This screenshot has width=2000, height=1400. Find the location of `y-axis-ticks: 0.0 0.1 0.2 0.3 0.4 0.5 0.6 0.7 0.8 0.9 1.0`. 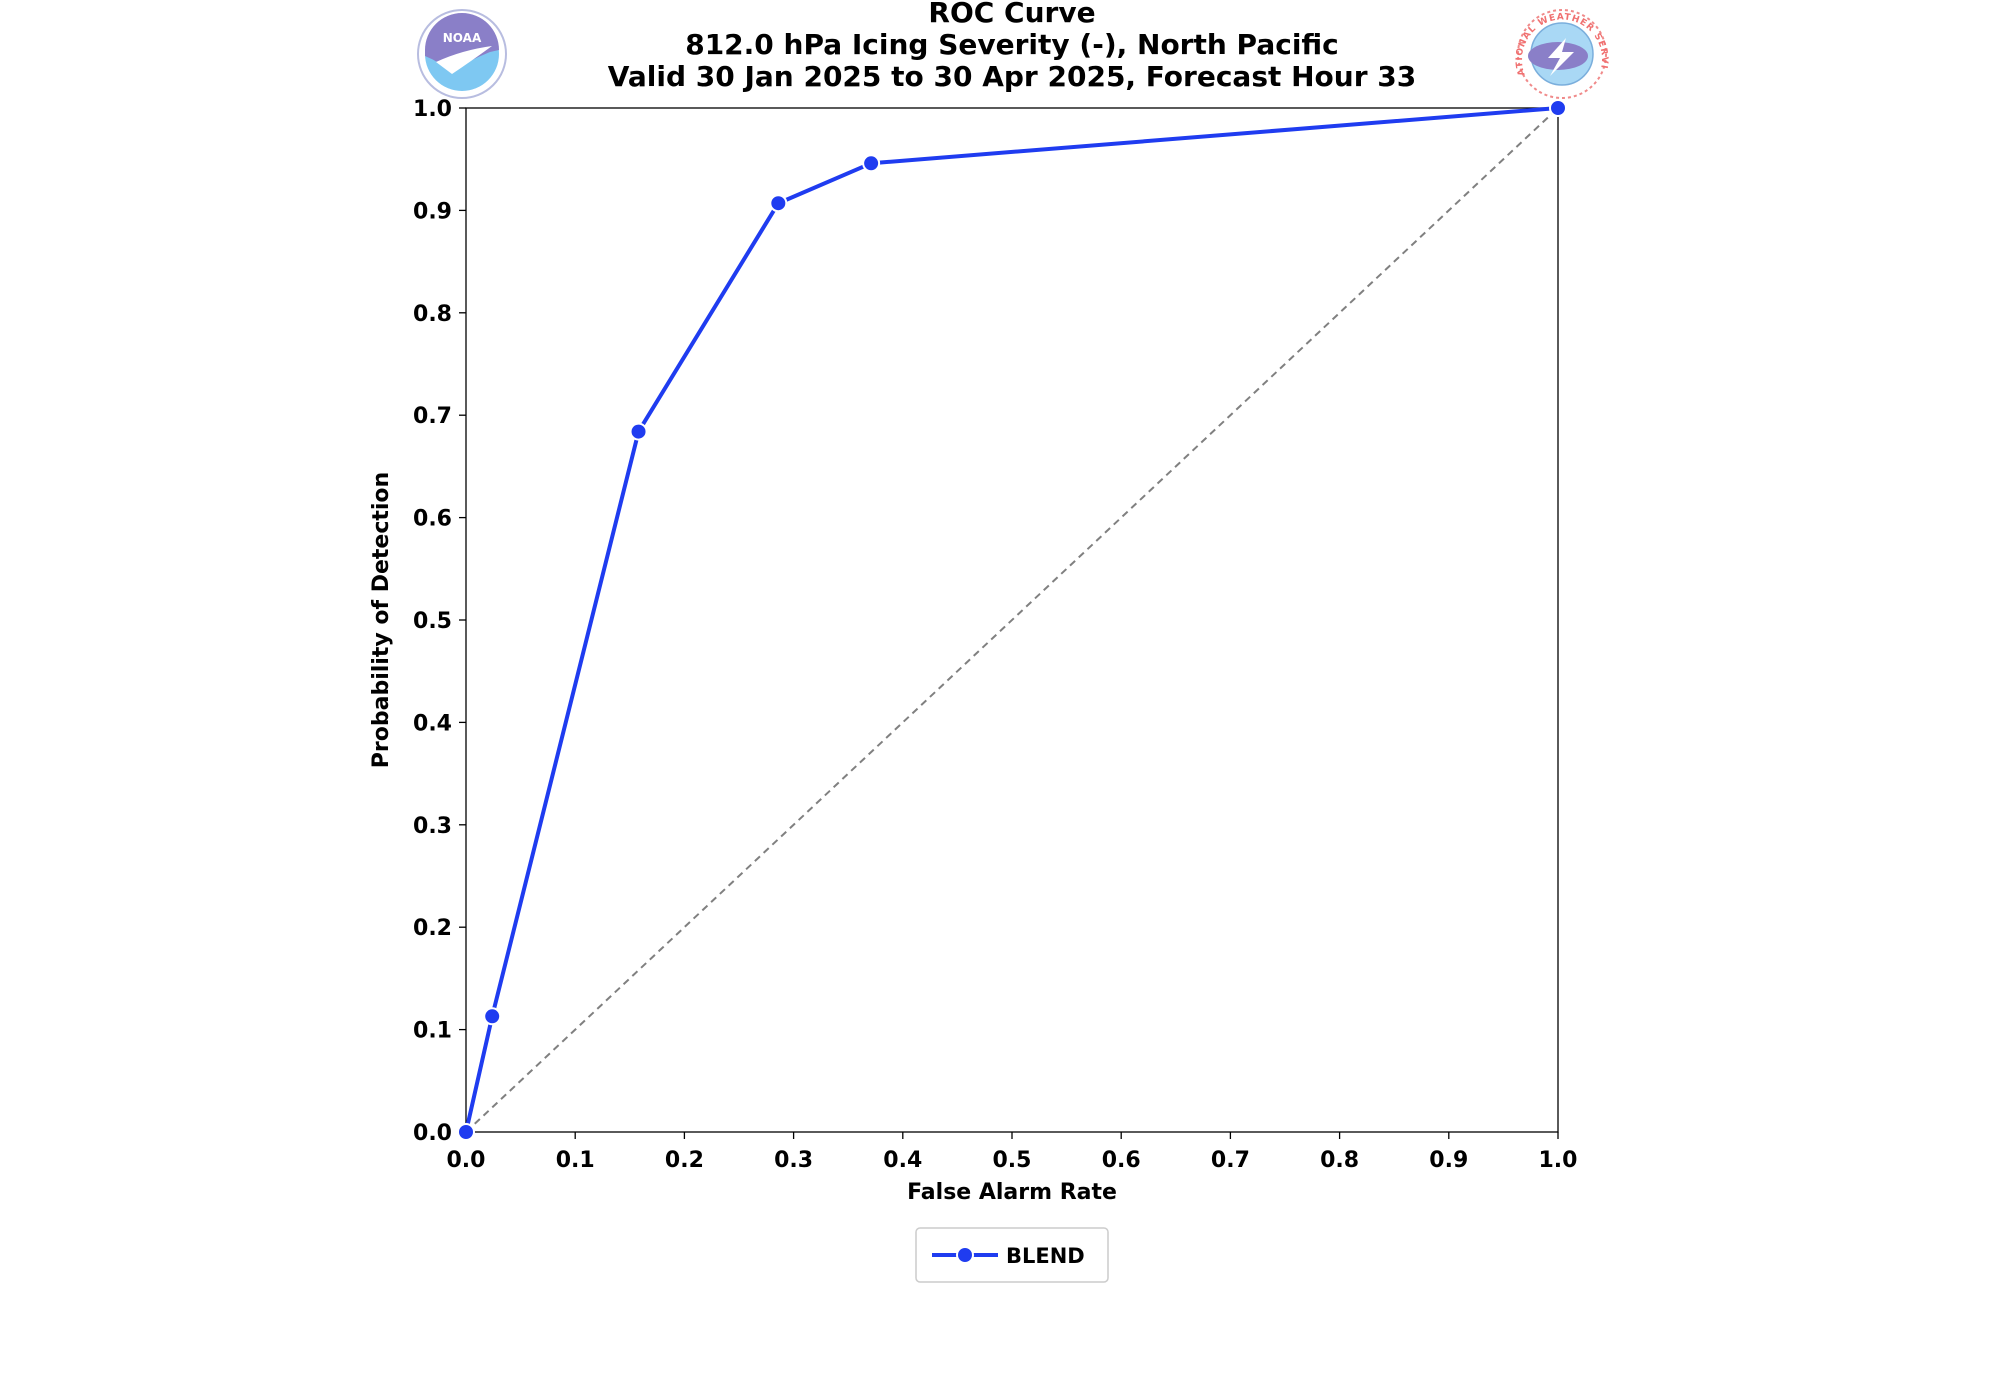

y-axis-ticks: 0.0 0.1 0.2 0.3 0.4 0.5 0.6 0.7 0.8 0.9 1.0 is located at coordinates (439, 621).